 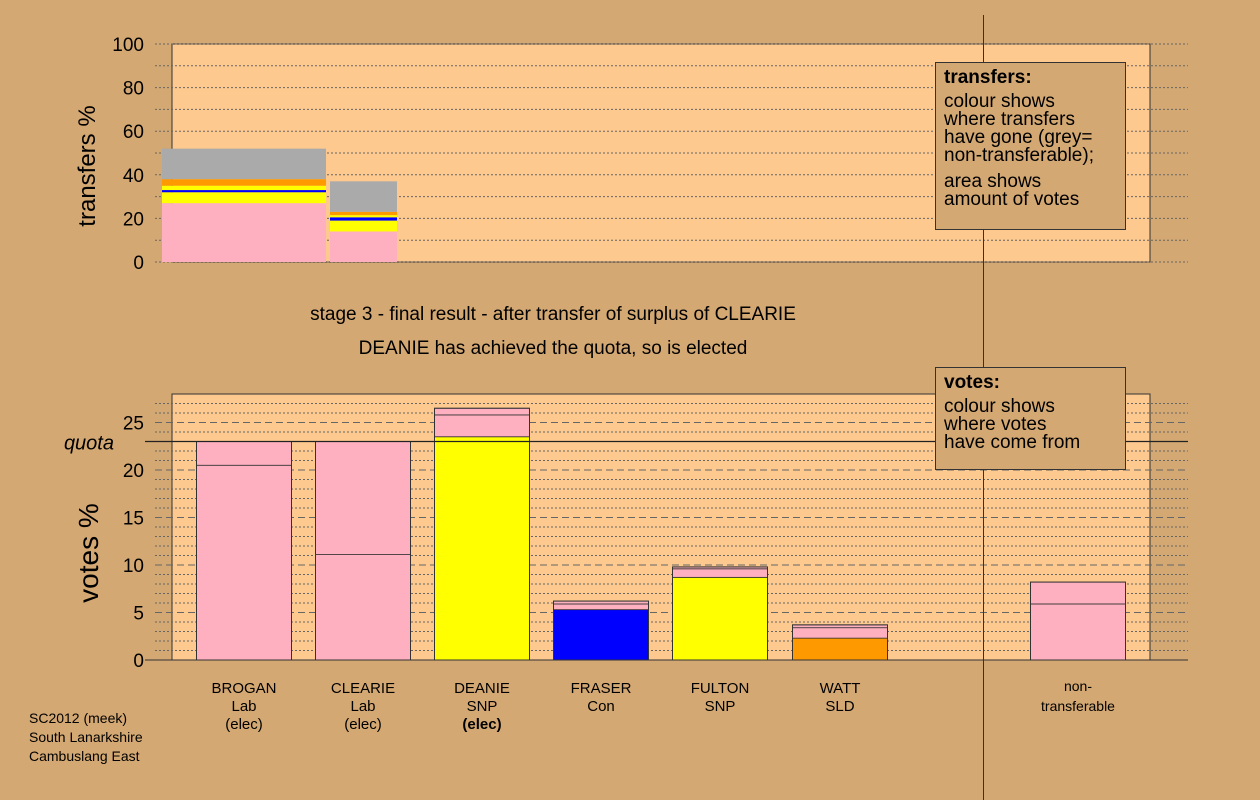 What do you see at coordinates (988, 77) in the screenshot?
I see `transfers-legend-title: transfers:` at bounding box center [988, 77].